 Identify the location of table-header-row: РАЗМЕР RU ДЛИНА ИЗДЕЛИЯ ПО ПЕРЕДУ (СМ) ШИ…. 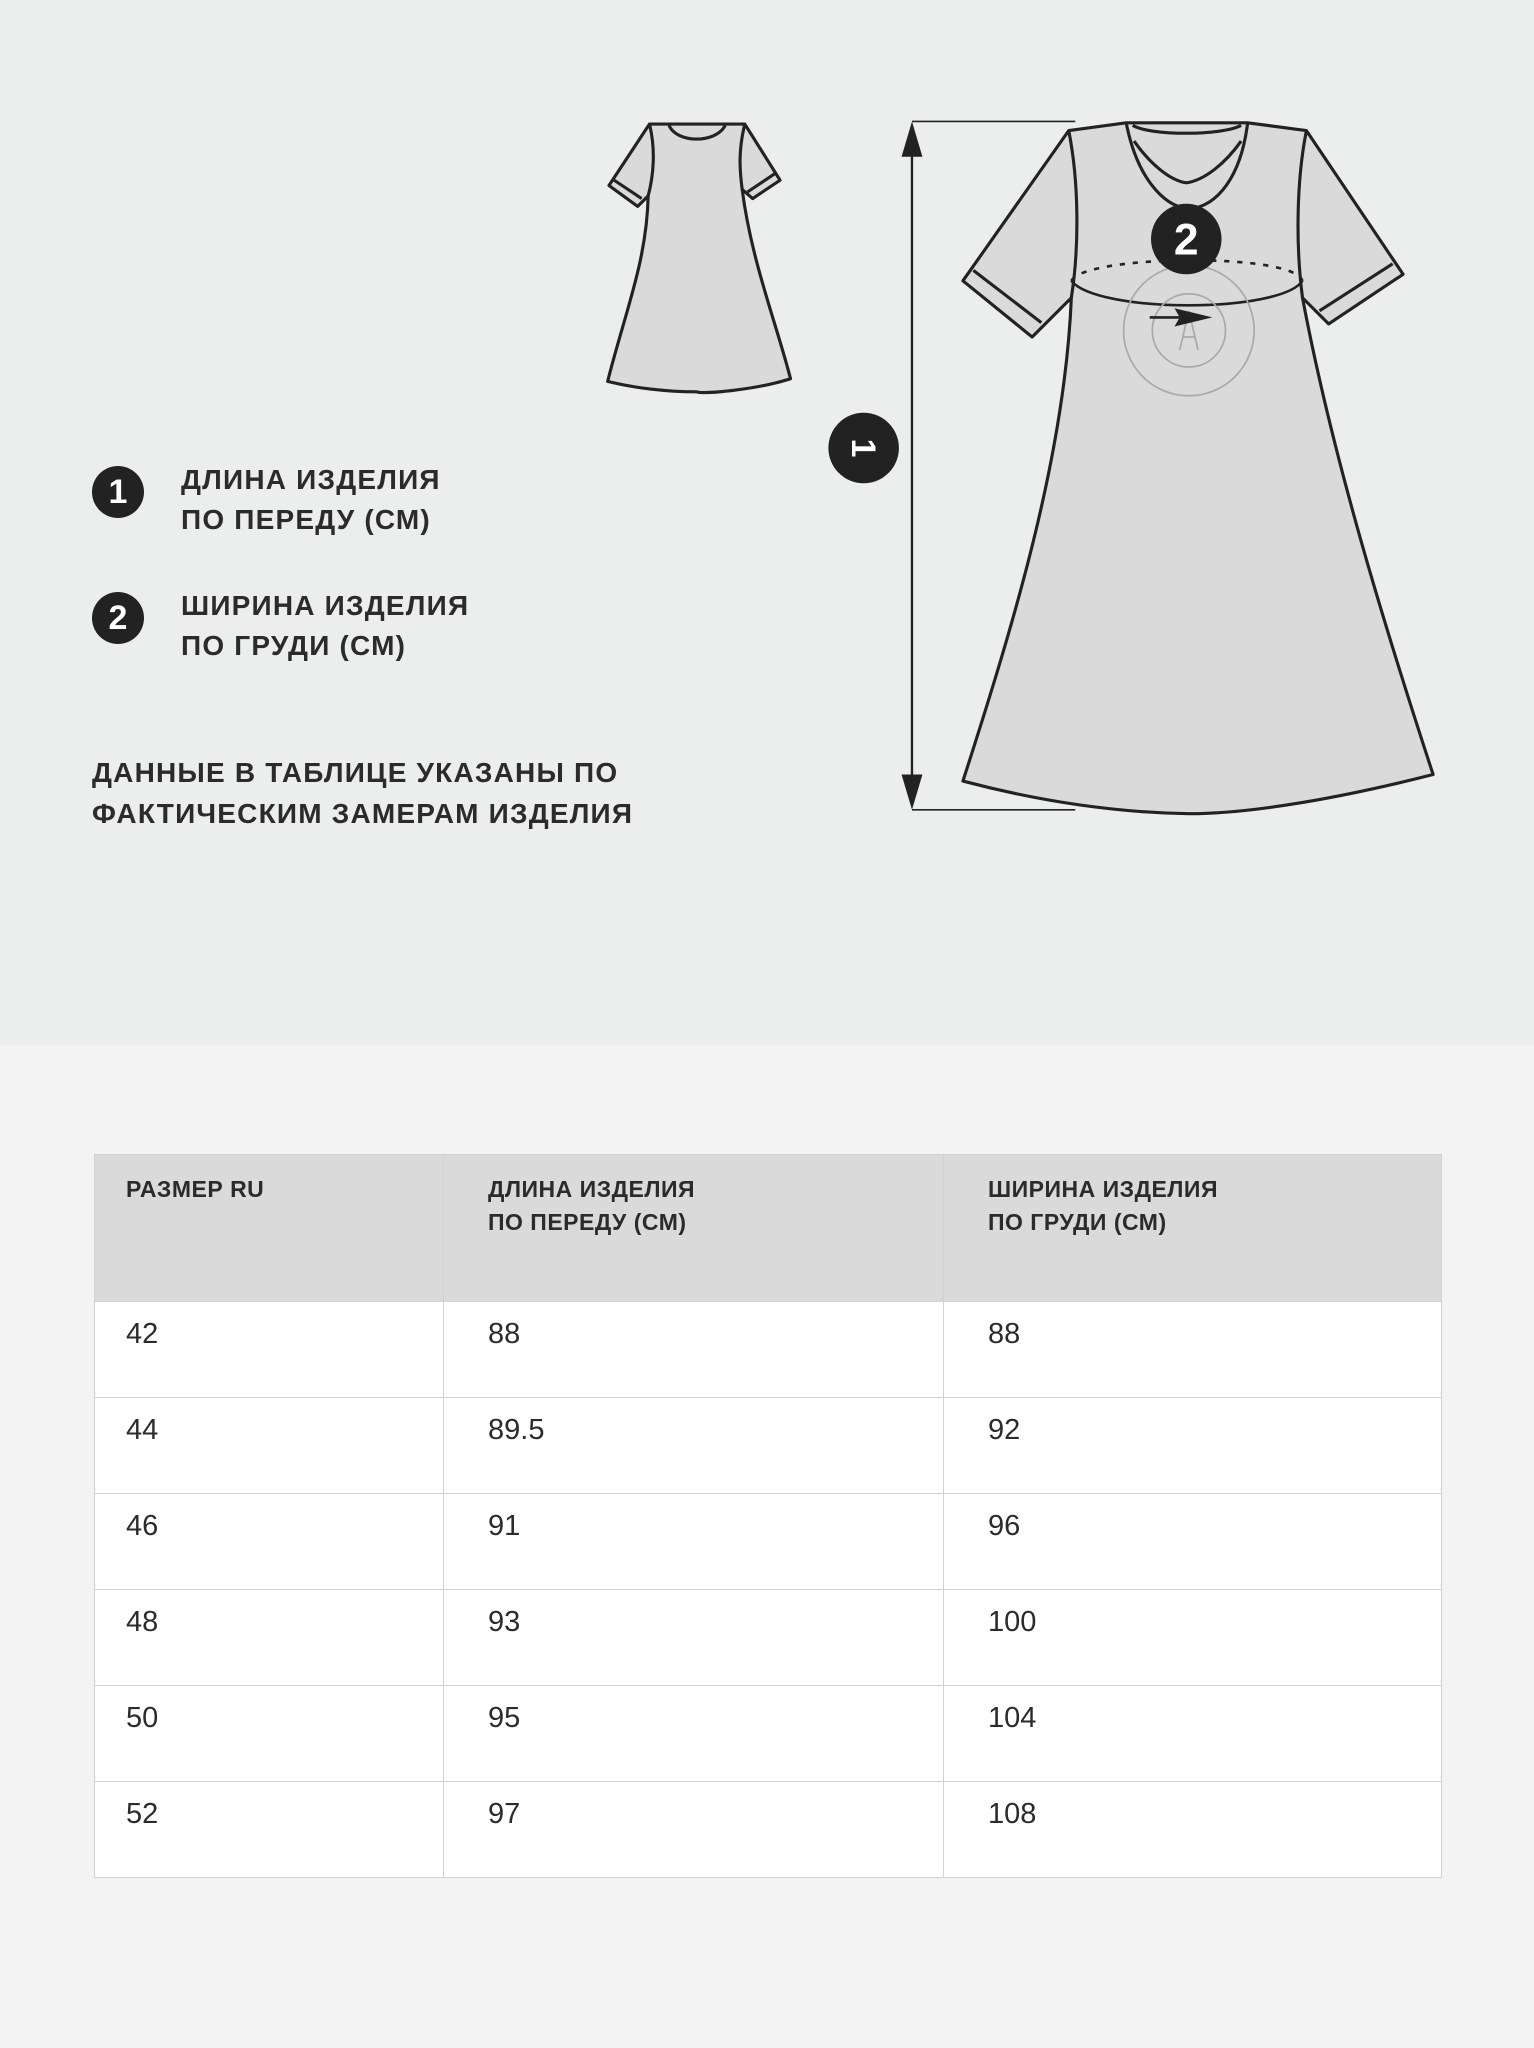
(768, 1228).